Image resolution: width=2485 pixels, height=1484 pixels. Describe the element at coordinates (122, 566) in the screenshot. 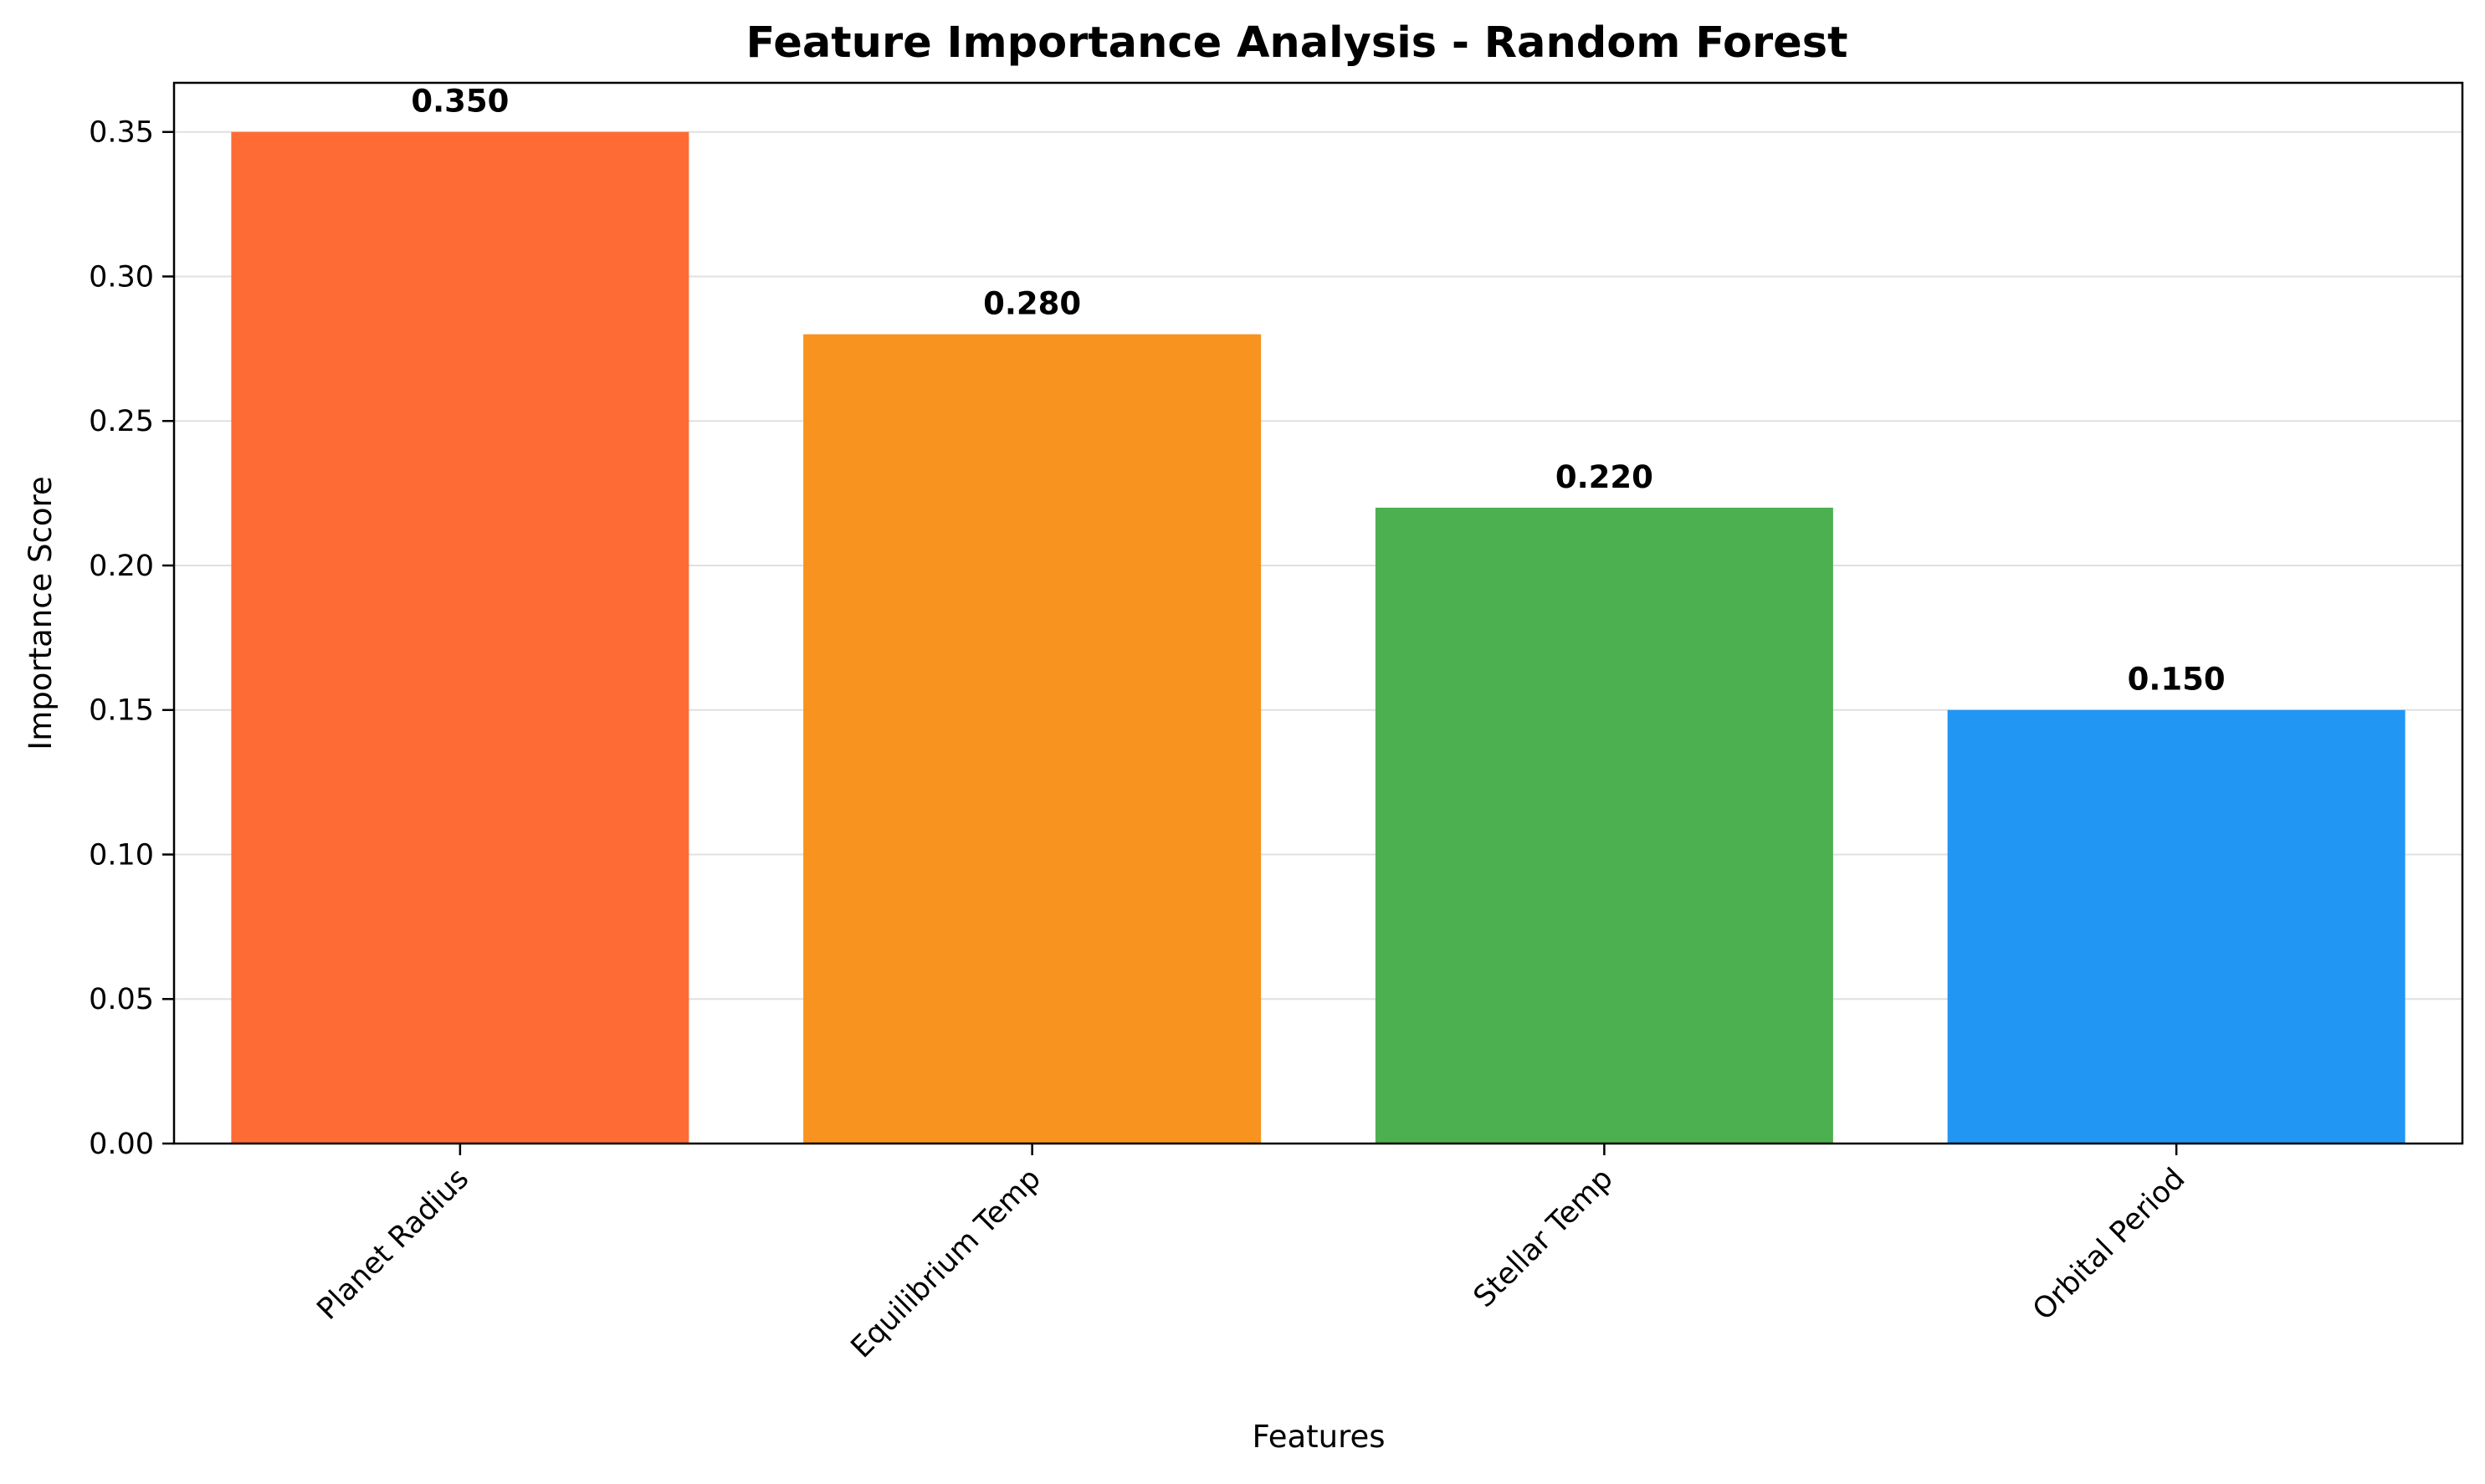

I see `y-tick-label: 0.20` at that location.